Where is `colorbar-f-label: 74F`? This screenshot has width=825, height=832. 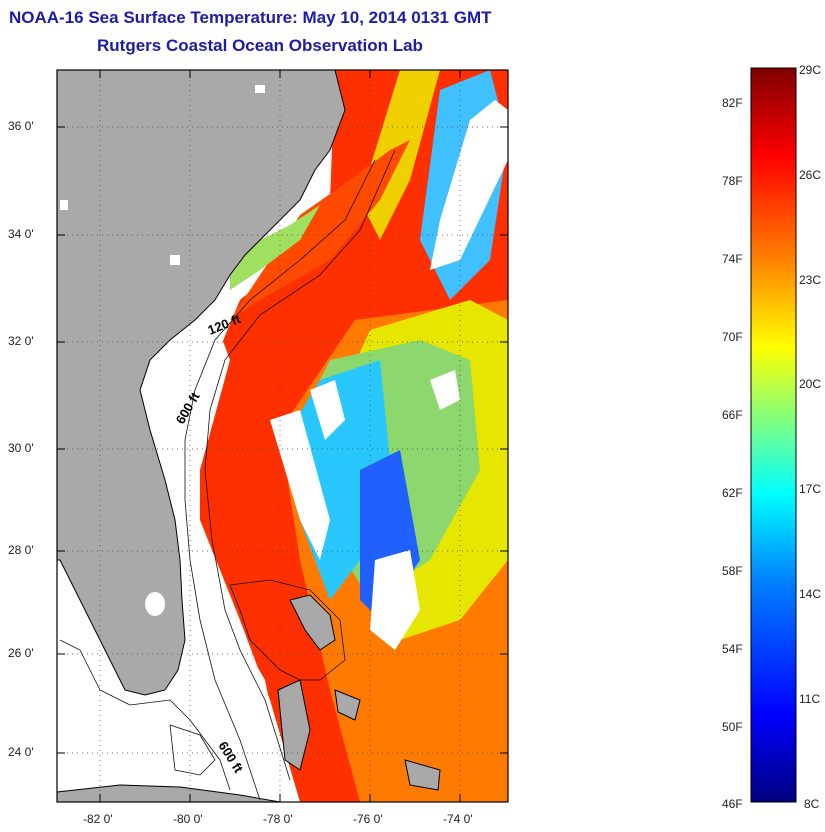
colorbar-f-label: 74F is located at coordinates (732, 259).